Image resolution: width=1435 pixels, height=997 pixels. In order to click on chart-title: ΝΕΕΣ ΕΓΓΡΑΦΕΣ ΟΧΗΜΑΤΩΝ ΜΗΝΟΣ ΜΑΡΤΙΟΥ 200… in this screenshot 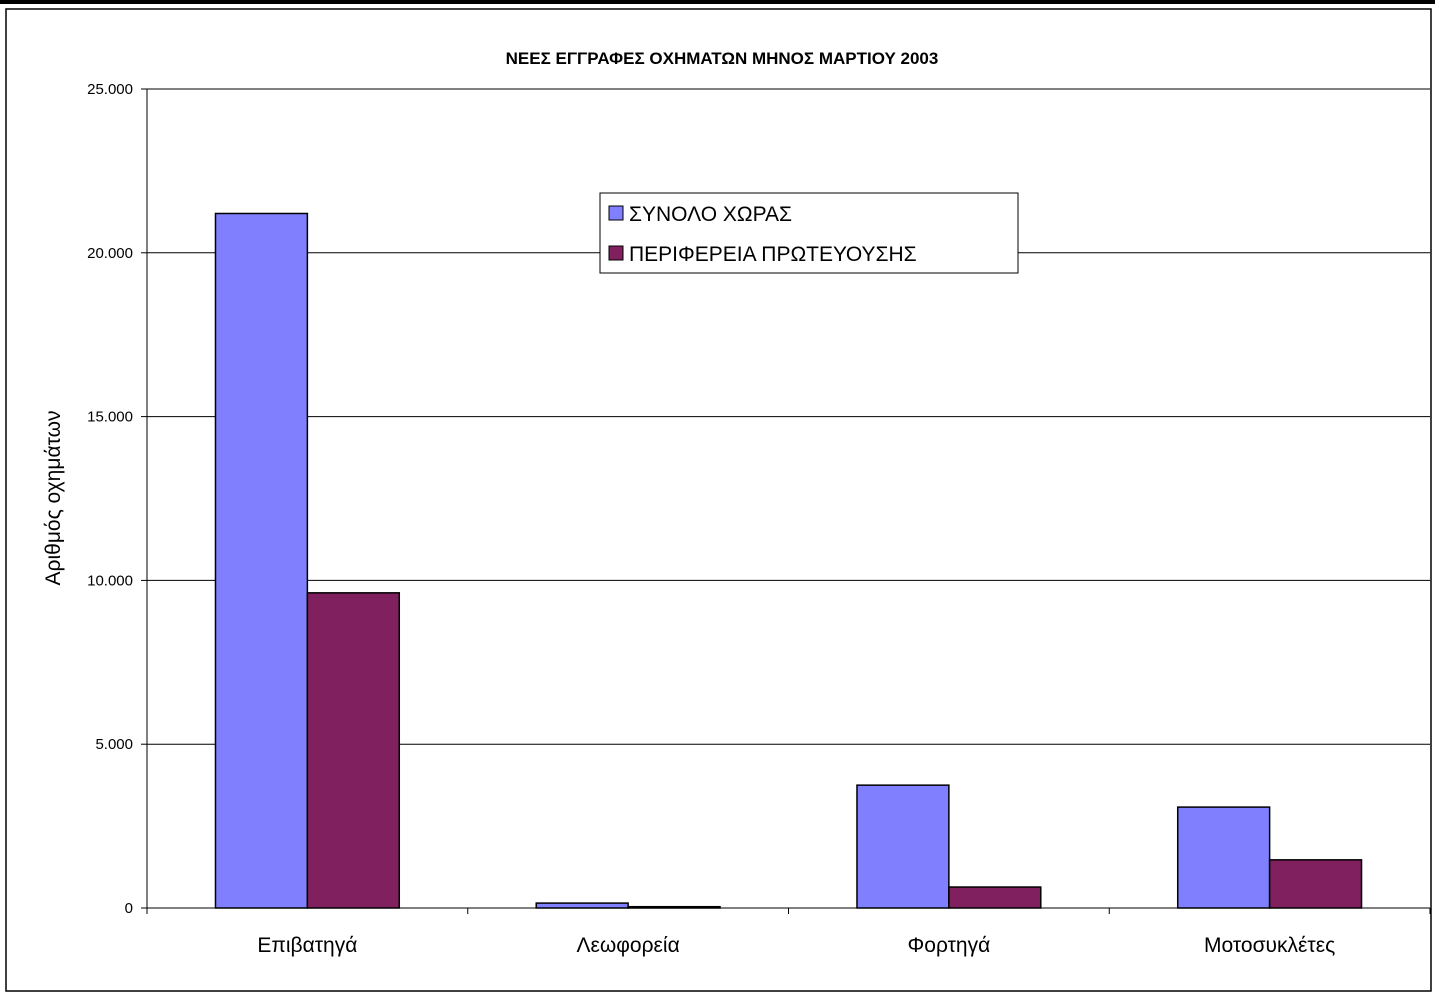, I will do `click(722, 58)`.